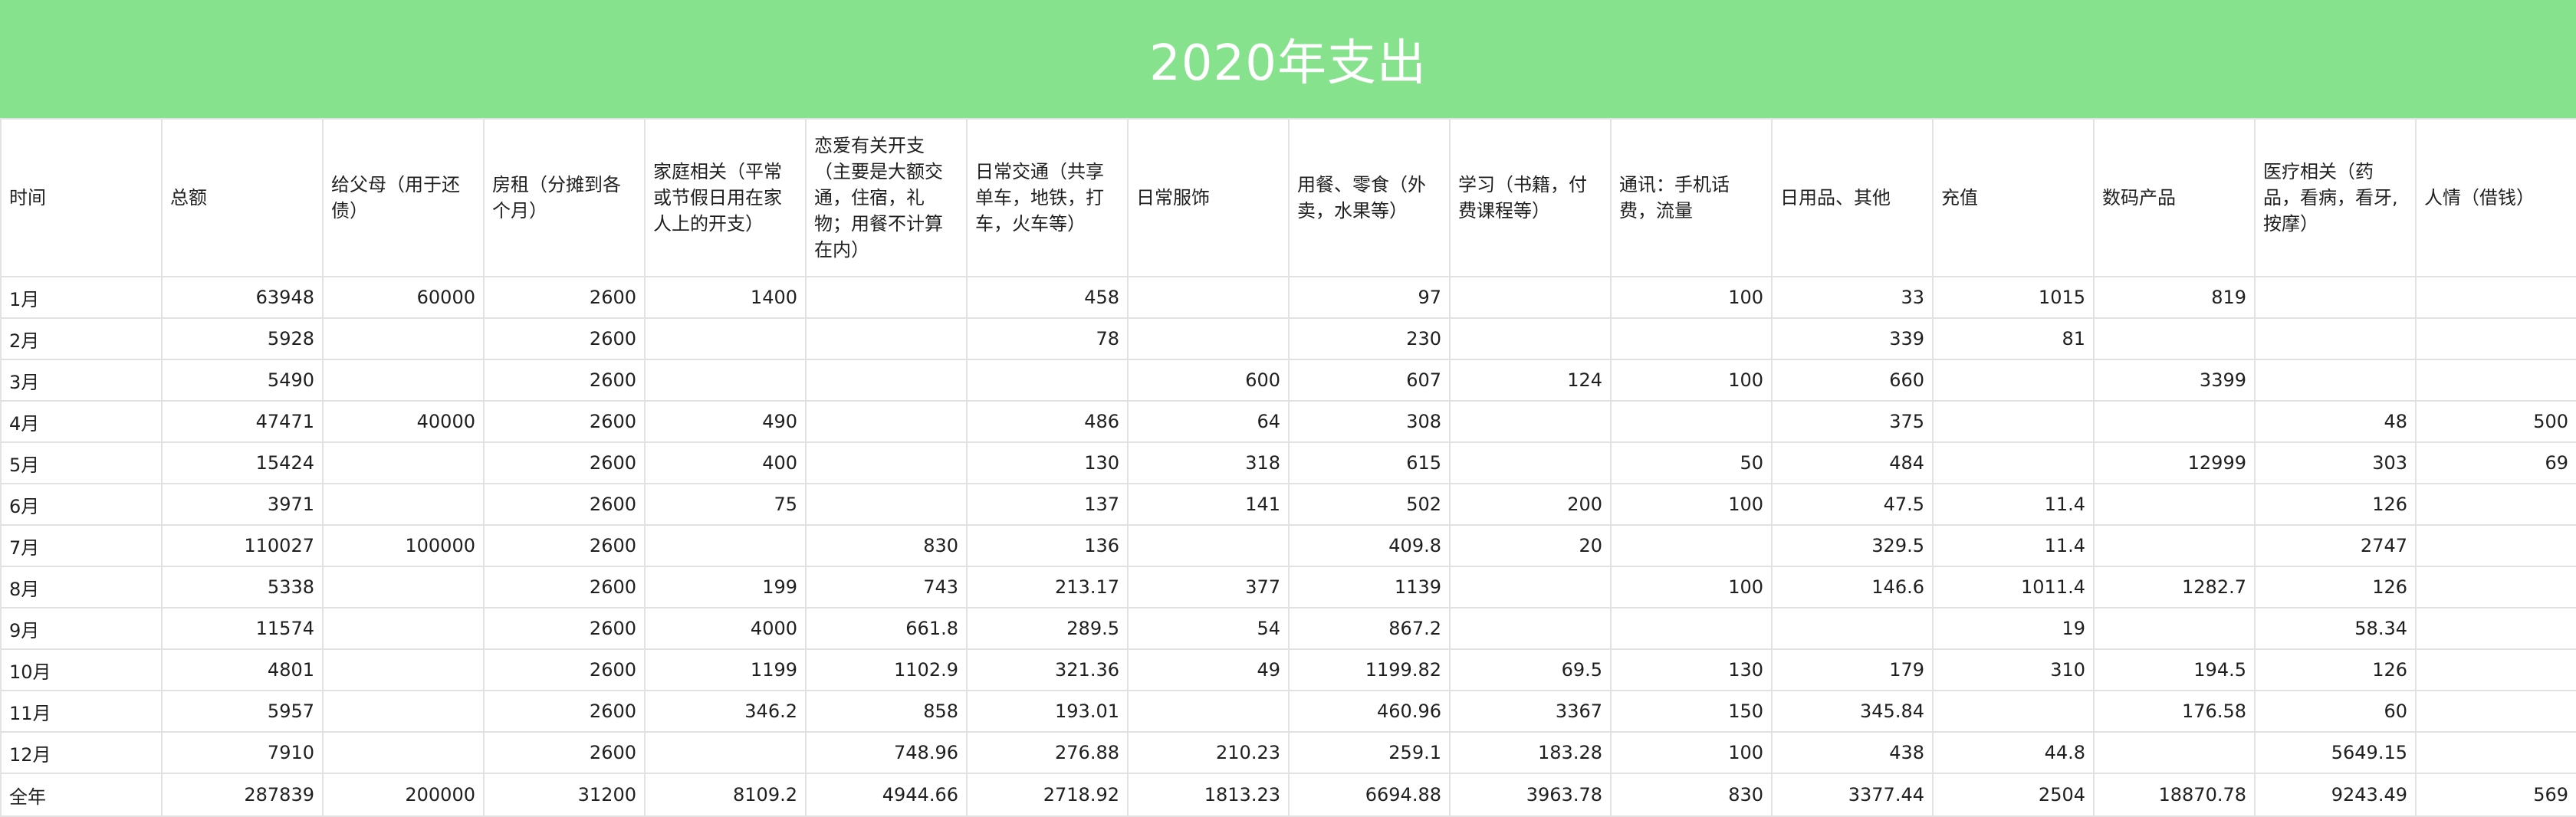 This screenshot has height=817, width=2576. Describe the element at coordinates (1370, 338) in the screenshot. I see `table-cell: 230` at that location.